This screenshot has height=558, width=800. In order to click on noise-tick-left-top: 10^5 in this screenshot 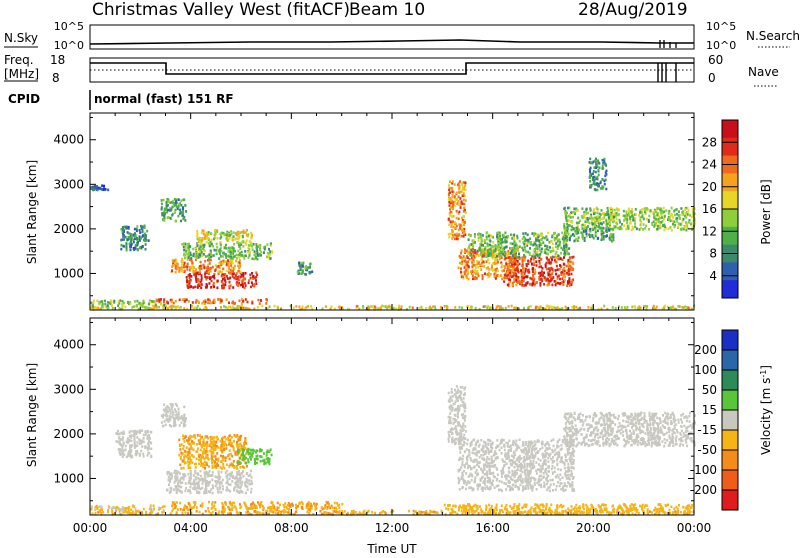, I will do `click(69, 26)`.